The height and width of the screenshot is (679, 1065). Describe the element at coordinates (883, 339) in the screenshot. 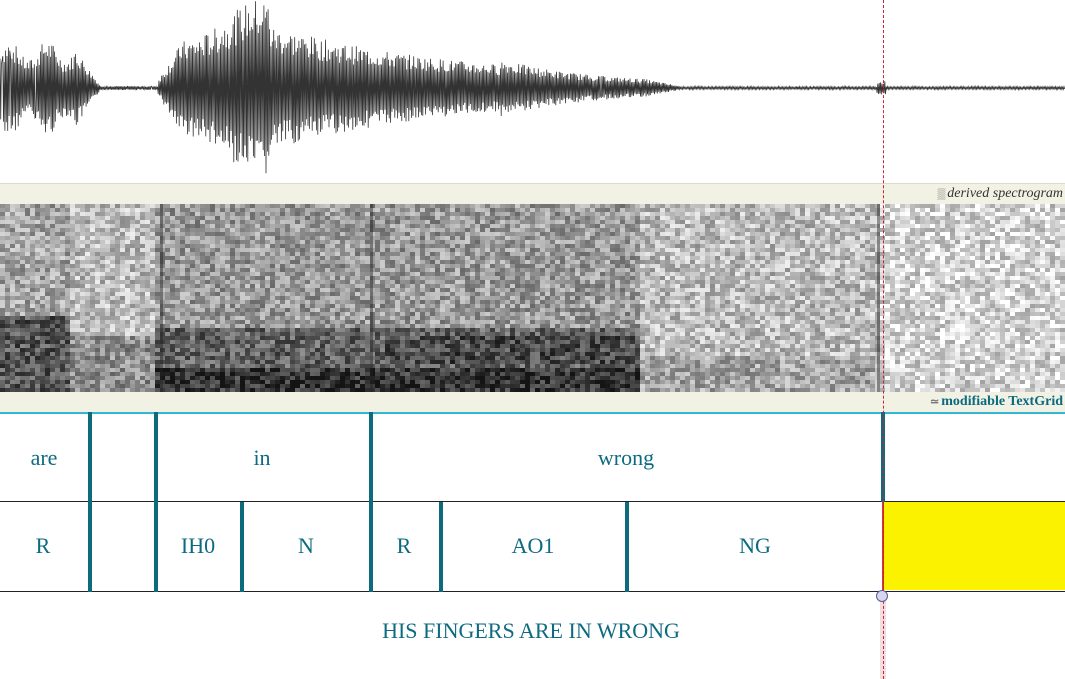

I see `time-cursor-line` at that location.